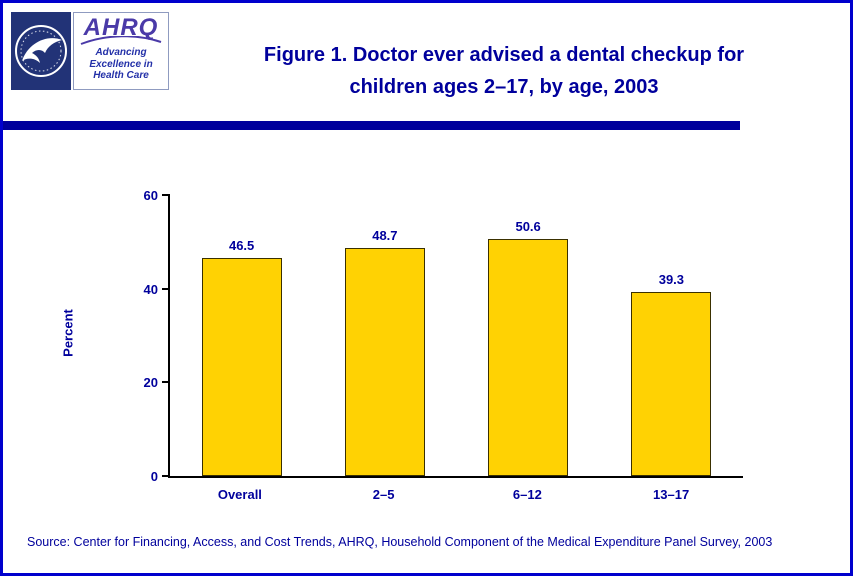 The width and height of the screenshot is (853, 576). Describe the element at coordinates (241, 246) in the screenshot. I see `bar-value-label: 46.5` at that location.